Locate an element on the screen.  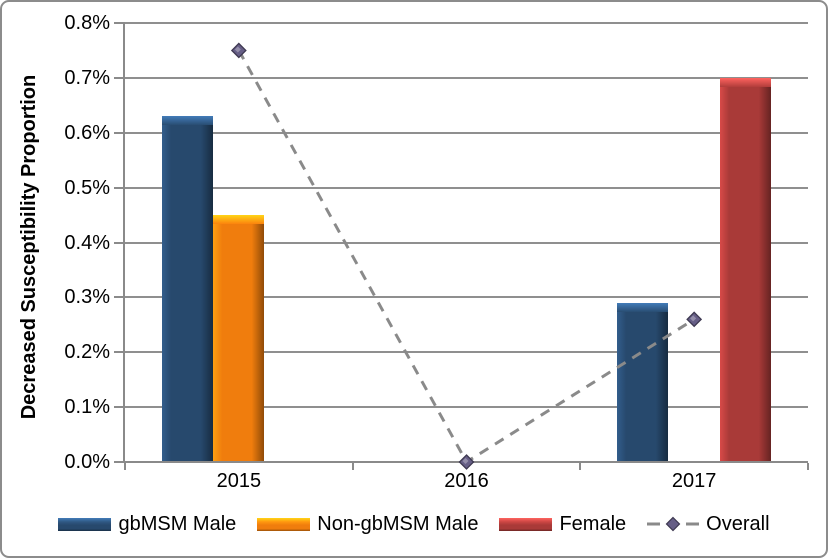
legend-label-female: Female is located at coordinates (593, 524).